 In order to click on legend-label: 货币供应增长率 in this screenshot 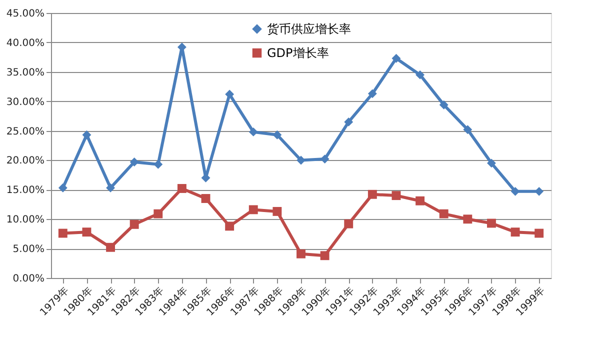, I will do `click(309, 29)`.